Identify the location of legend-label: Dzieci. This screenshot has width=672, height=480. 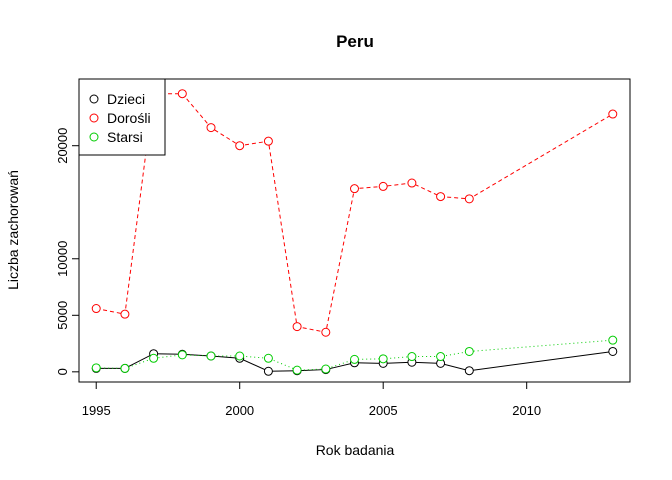
(126, 99).